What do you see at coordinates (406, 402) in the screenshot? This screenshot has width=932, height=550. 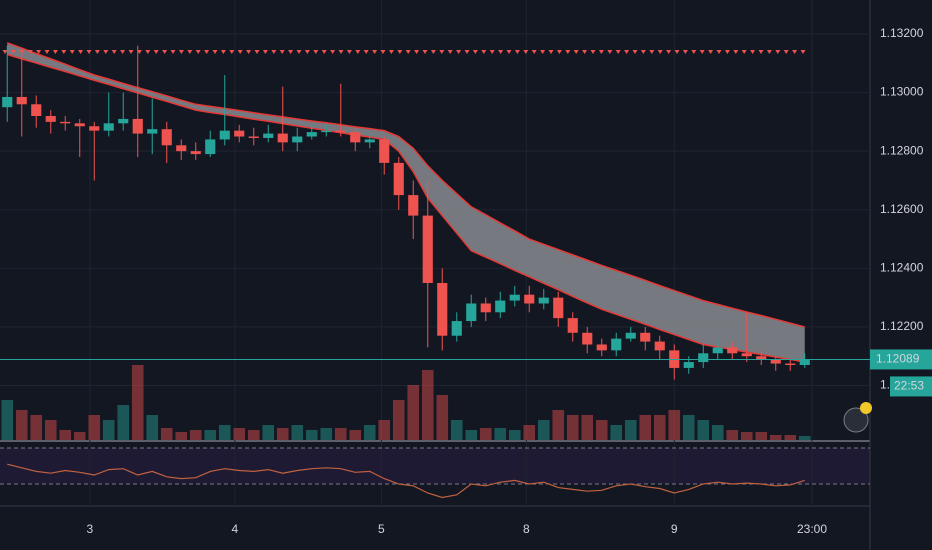 I see `volume-pane` at bounding box center [406, 402].